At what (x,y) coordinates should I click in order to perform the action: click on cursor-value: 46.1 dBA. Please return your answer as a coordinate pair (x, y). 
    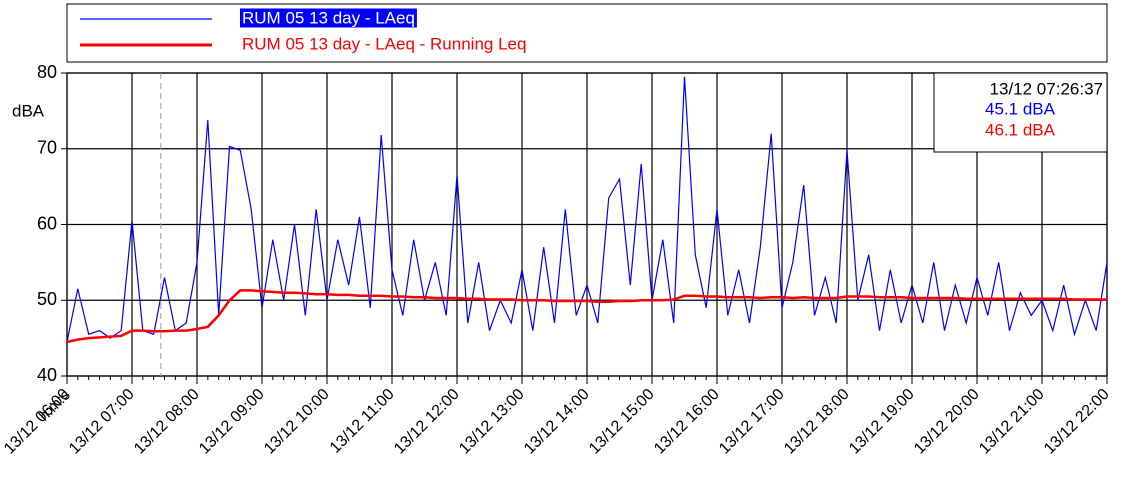
    Looking at the image, I should click on (1020, 129).